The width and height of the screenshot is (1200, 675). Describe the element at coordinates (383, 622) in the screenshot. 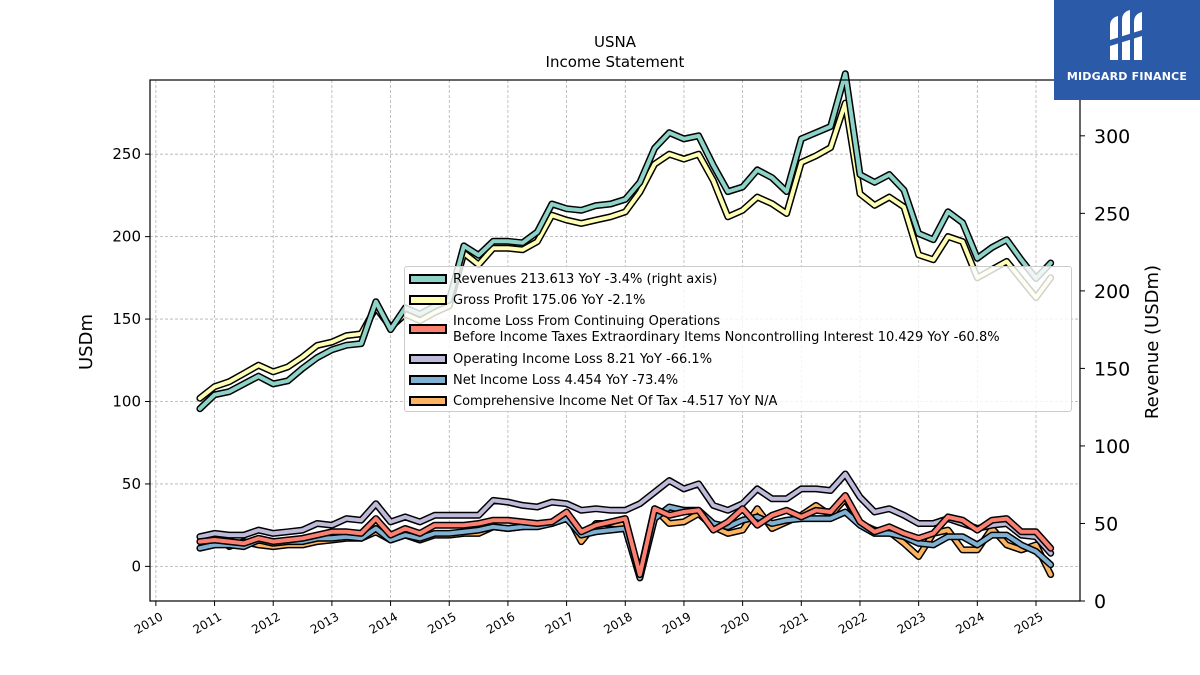

I see `x-tick-label: 2014` at that location.